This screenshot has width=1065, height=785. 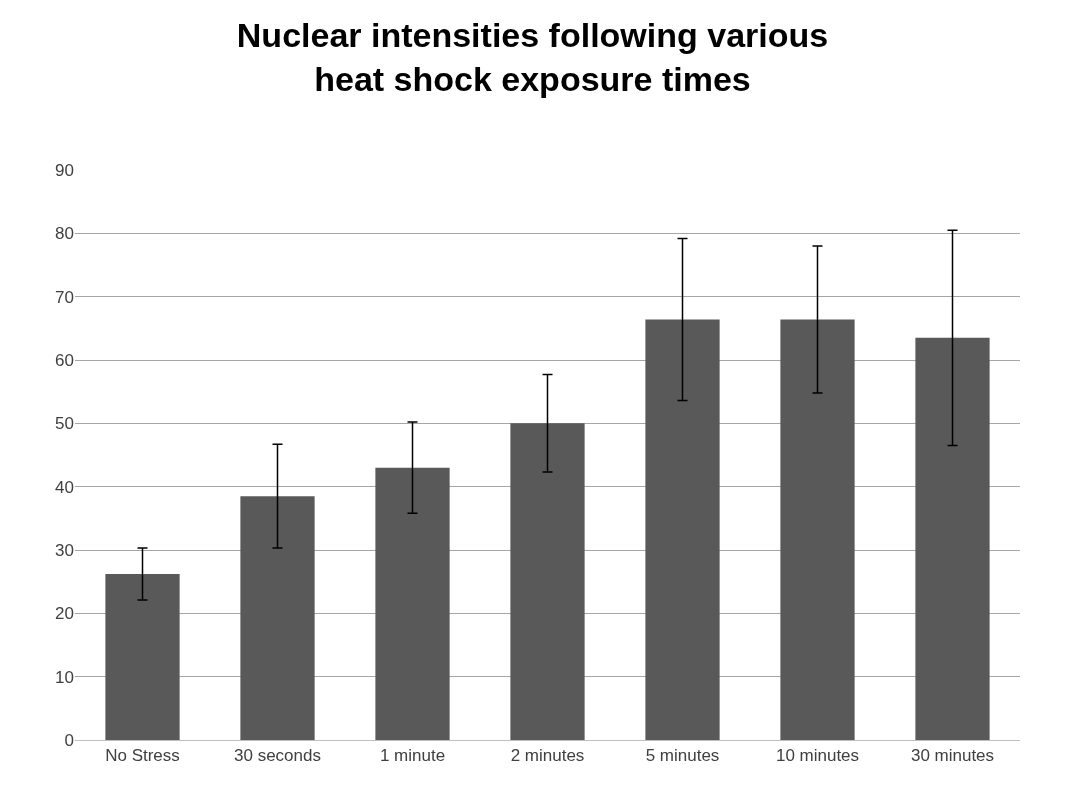 What do you see at coordinates (64, 677) in the screenshot?
I see `y-tick-label: 10` at bounding box center [64, 677].